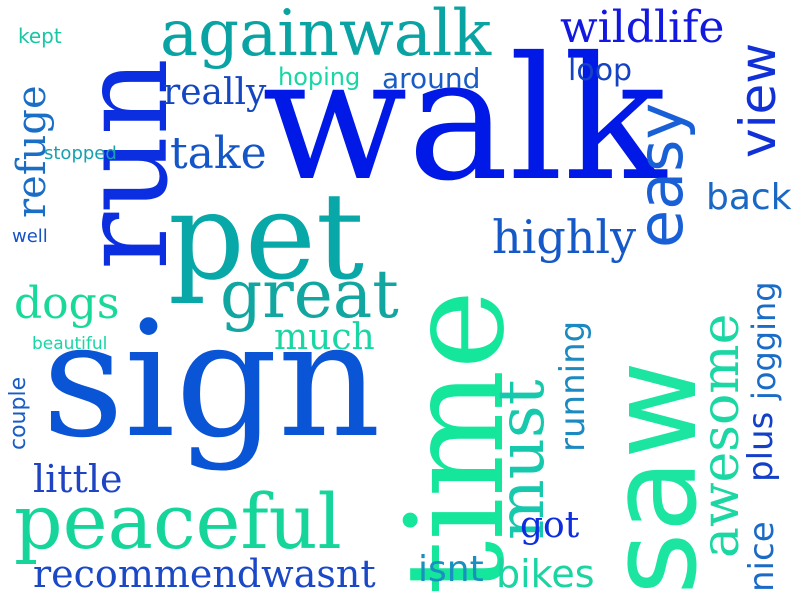  I want to click on word-dogs: dogs, so click(67, 303).